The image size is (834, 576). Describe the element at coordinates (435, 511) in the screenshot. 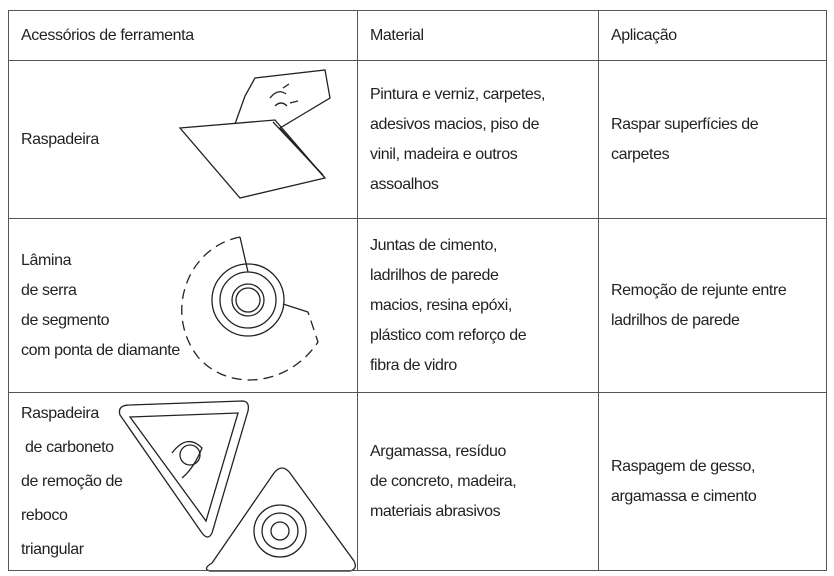

I see `cell-line: materiais abrasivos` at that location.